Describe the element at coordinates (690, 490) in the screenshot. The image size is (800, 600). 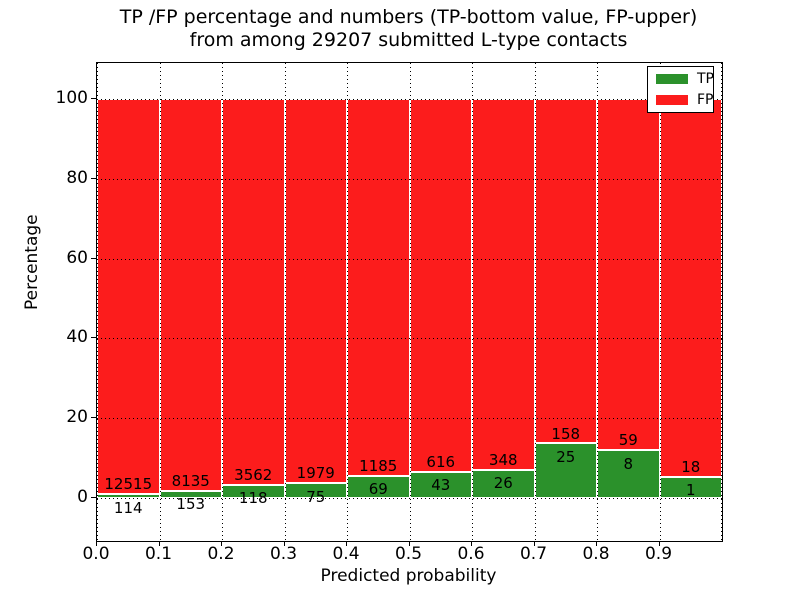
I see `tp-count-label: 1` at that location.